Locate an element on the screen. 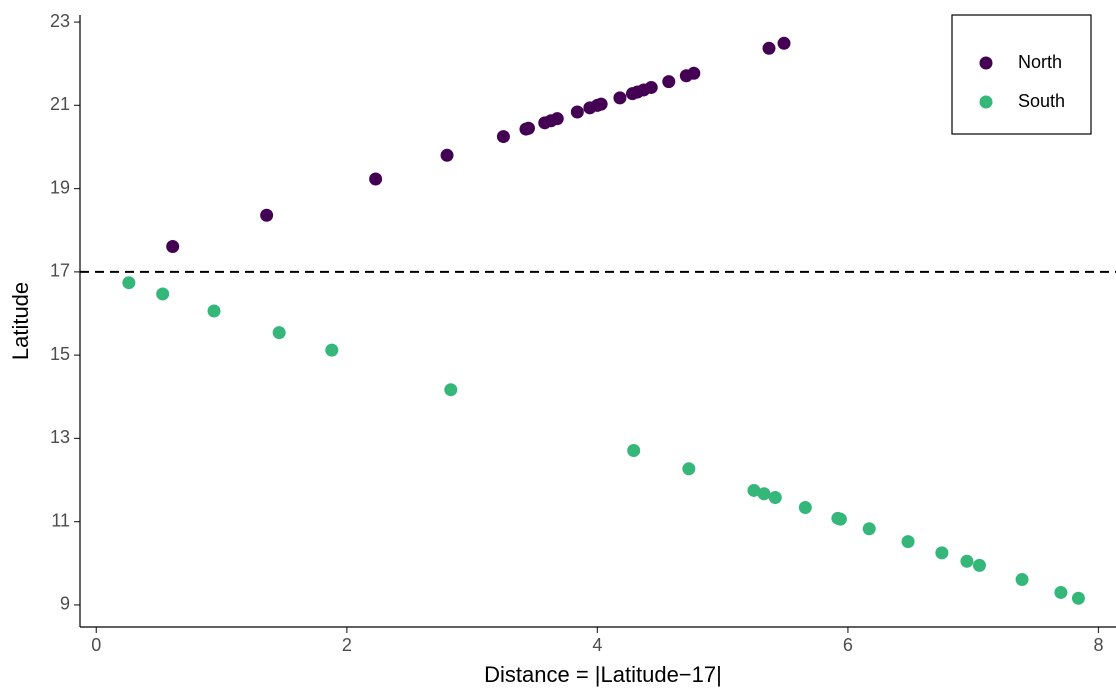 The height and width of the screenshot is (694, 1116). y-tick-label: 11 is located at coordinates (60, 520).